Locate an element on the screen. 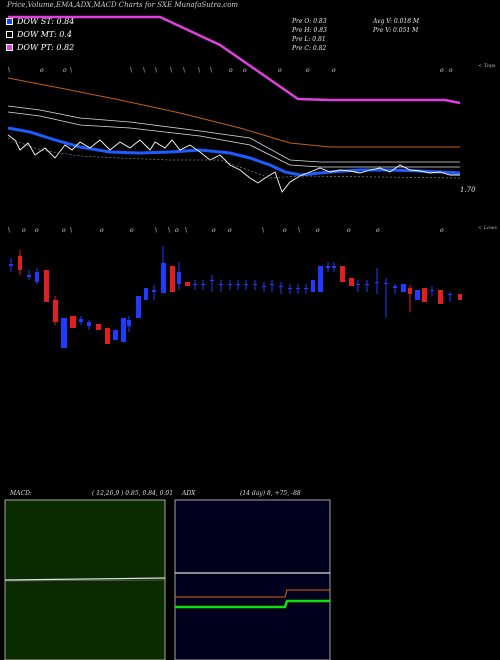 The height and width of the screenshot is (660, 500). macd-signal-line is located at coordinates (85, 580).